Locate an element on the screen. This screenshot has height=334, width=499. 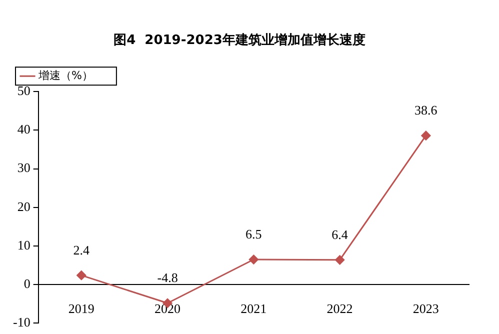
y-tick-label: -10 is located at coordinates (21, 322).